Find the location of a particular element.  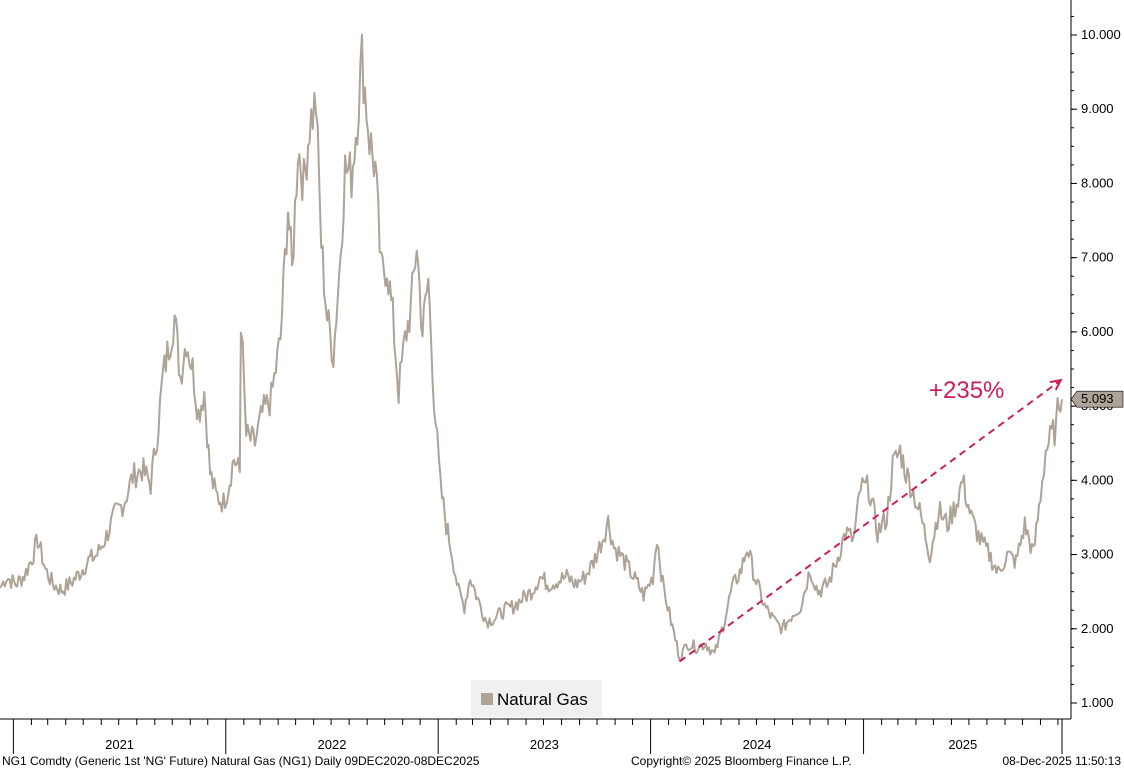

trend-arrow-line is located at coordinates (870, 521).